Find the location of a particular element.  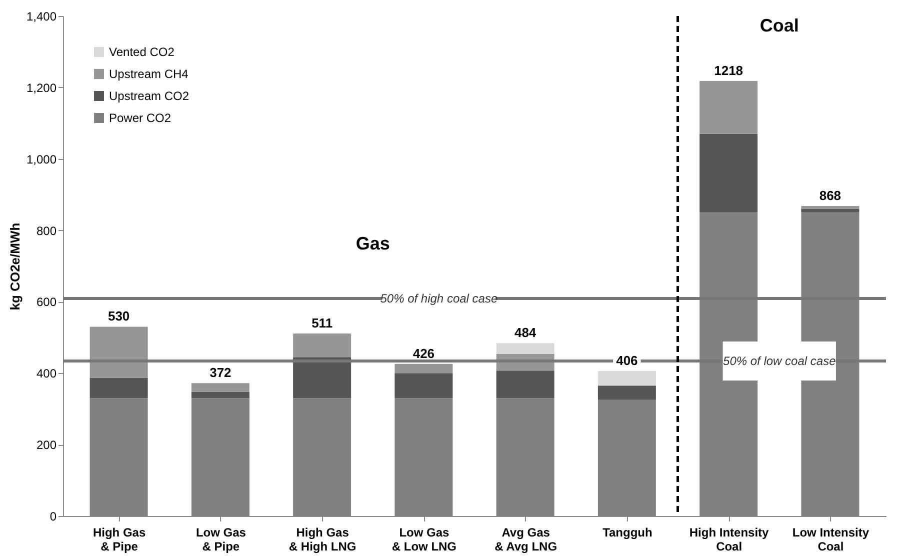

legend-label: Upstream CH4 is located at coordinates (149, 74).